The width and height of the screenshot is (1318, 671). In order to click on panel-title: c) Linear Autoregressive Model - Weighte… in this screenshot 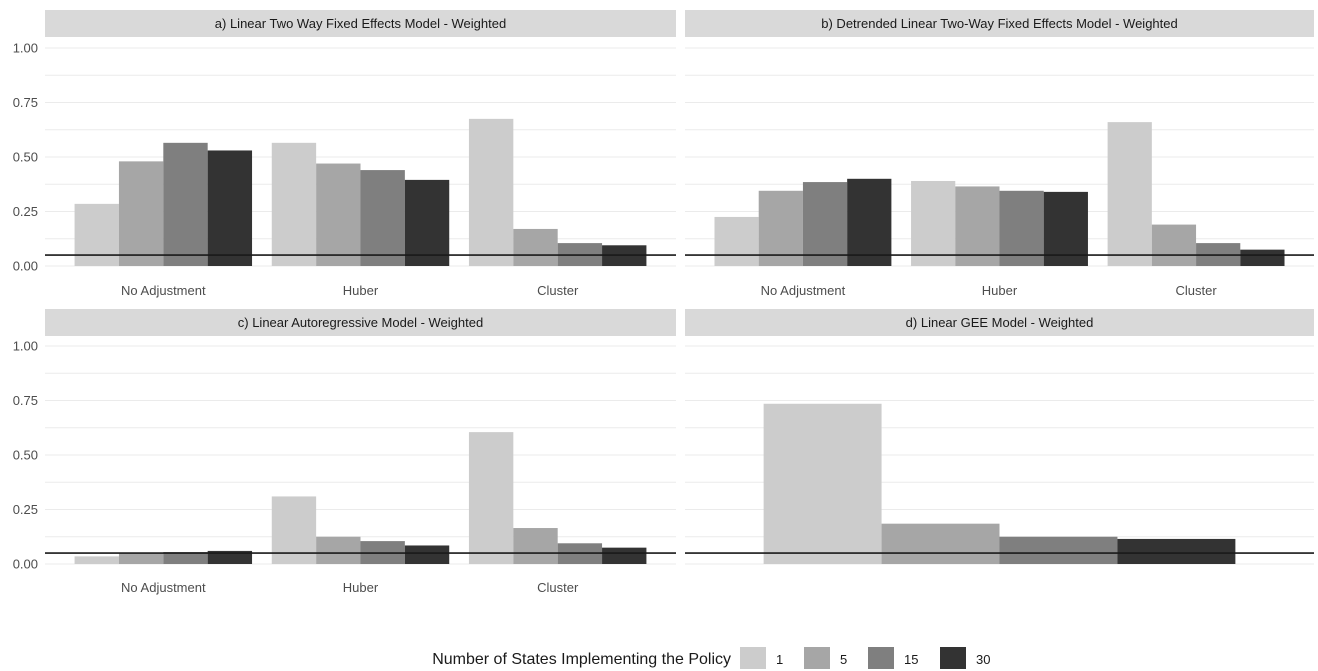, I will do `click(360, 322)`.